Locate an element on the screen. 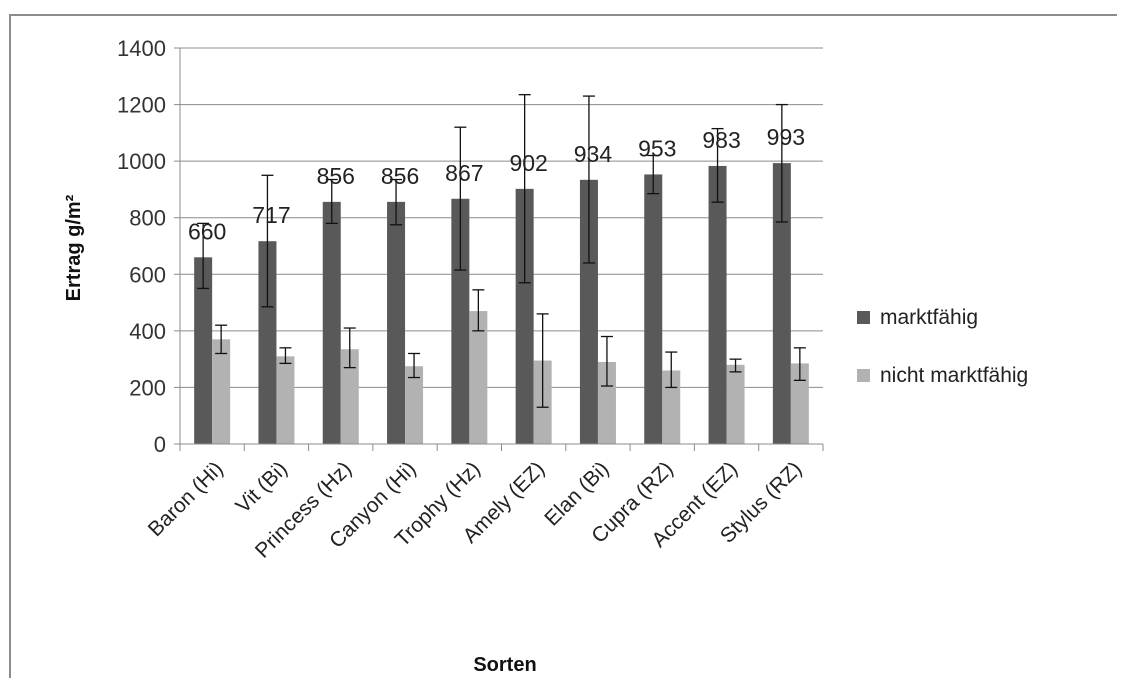  x-axis-title: Sorten is located at coordinates (504, 665).